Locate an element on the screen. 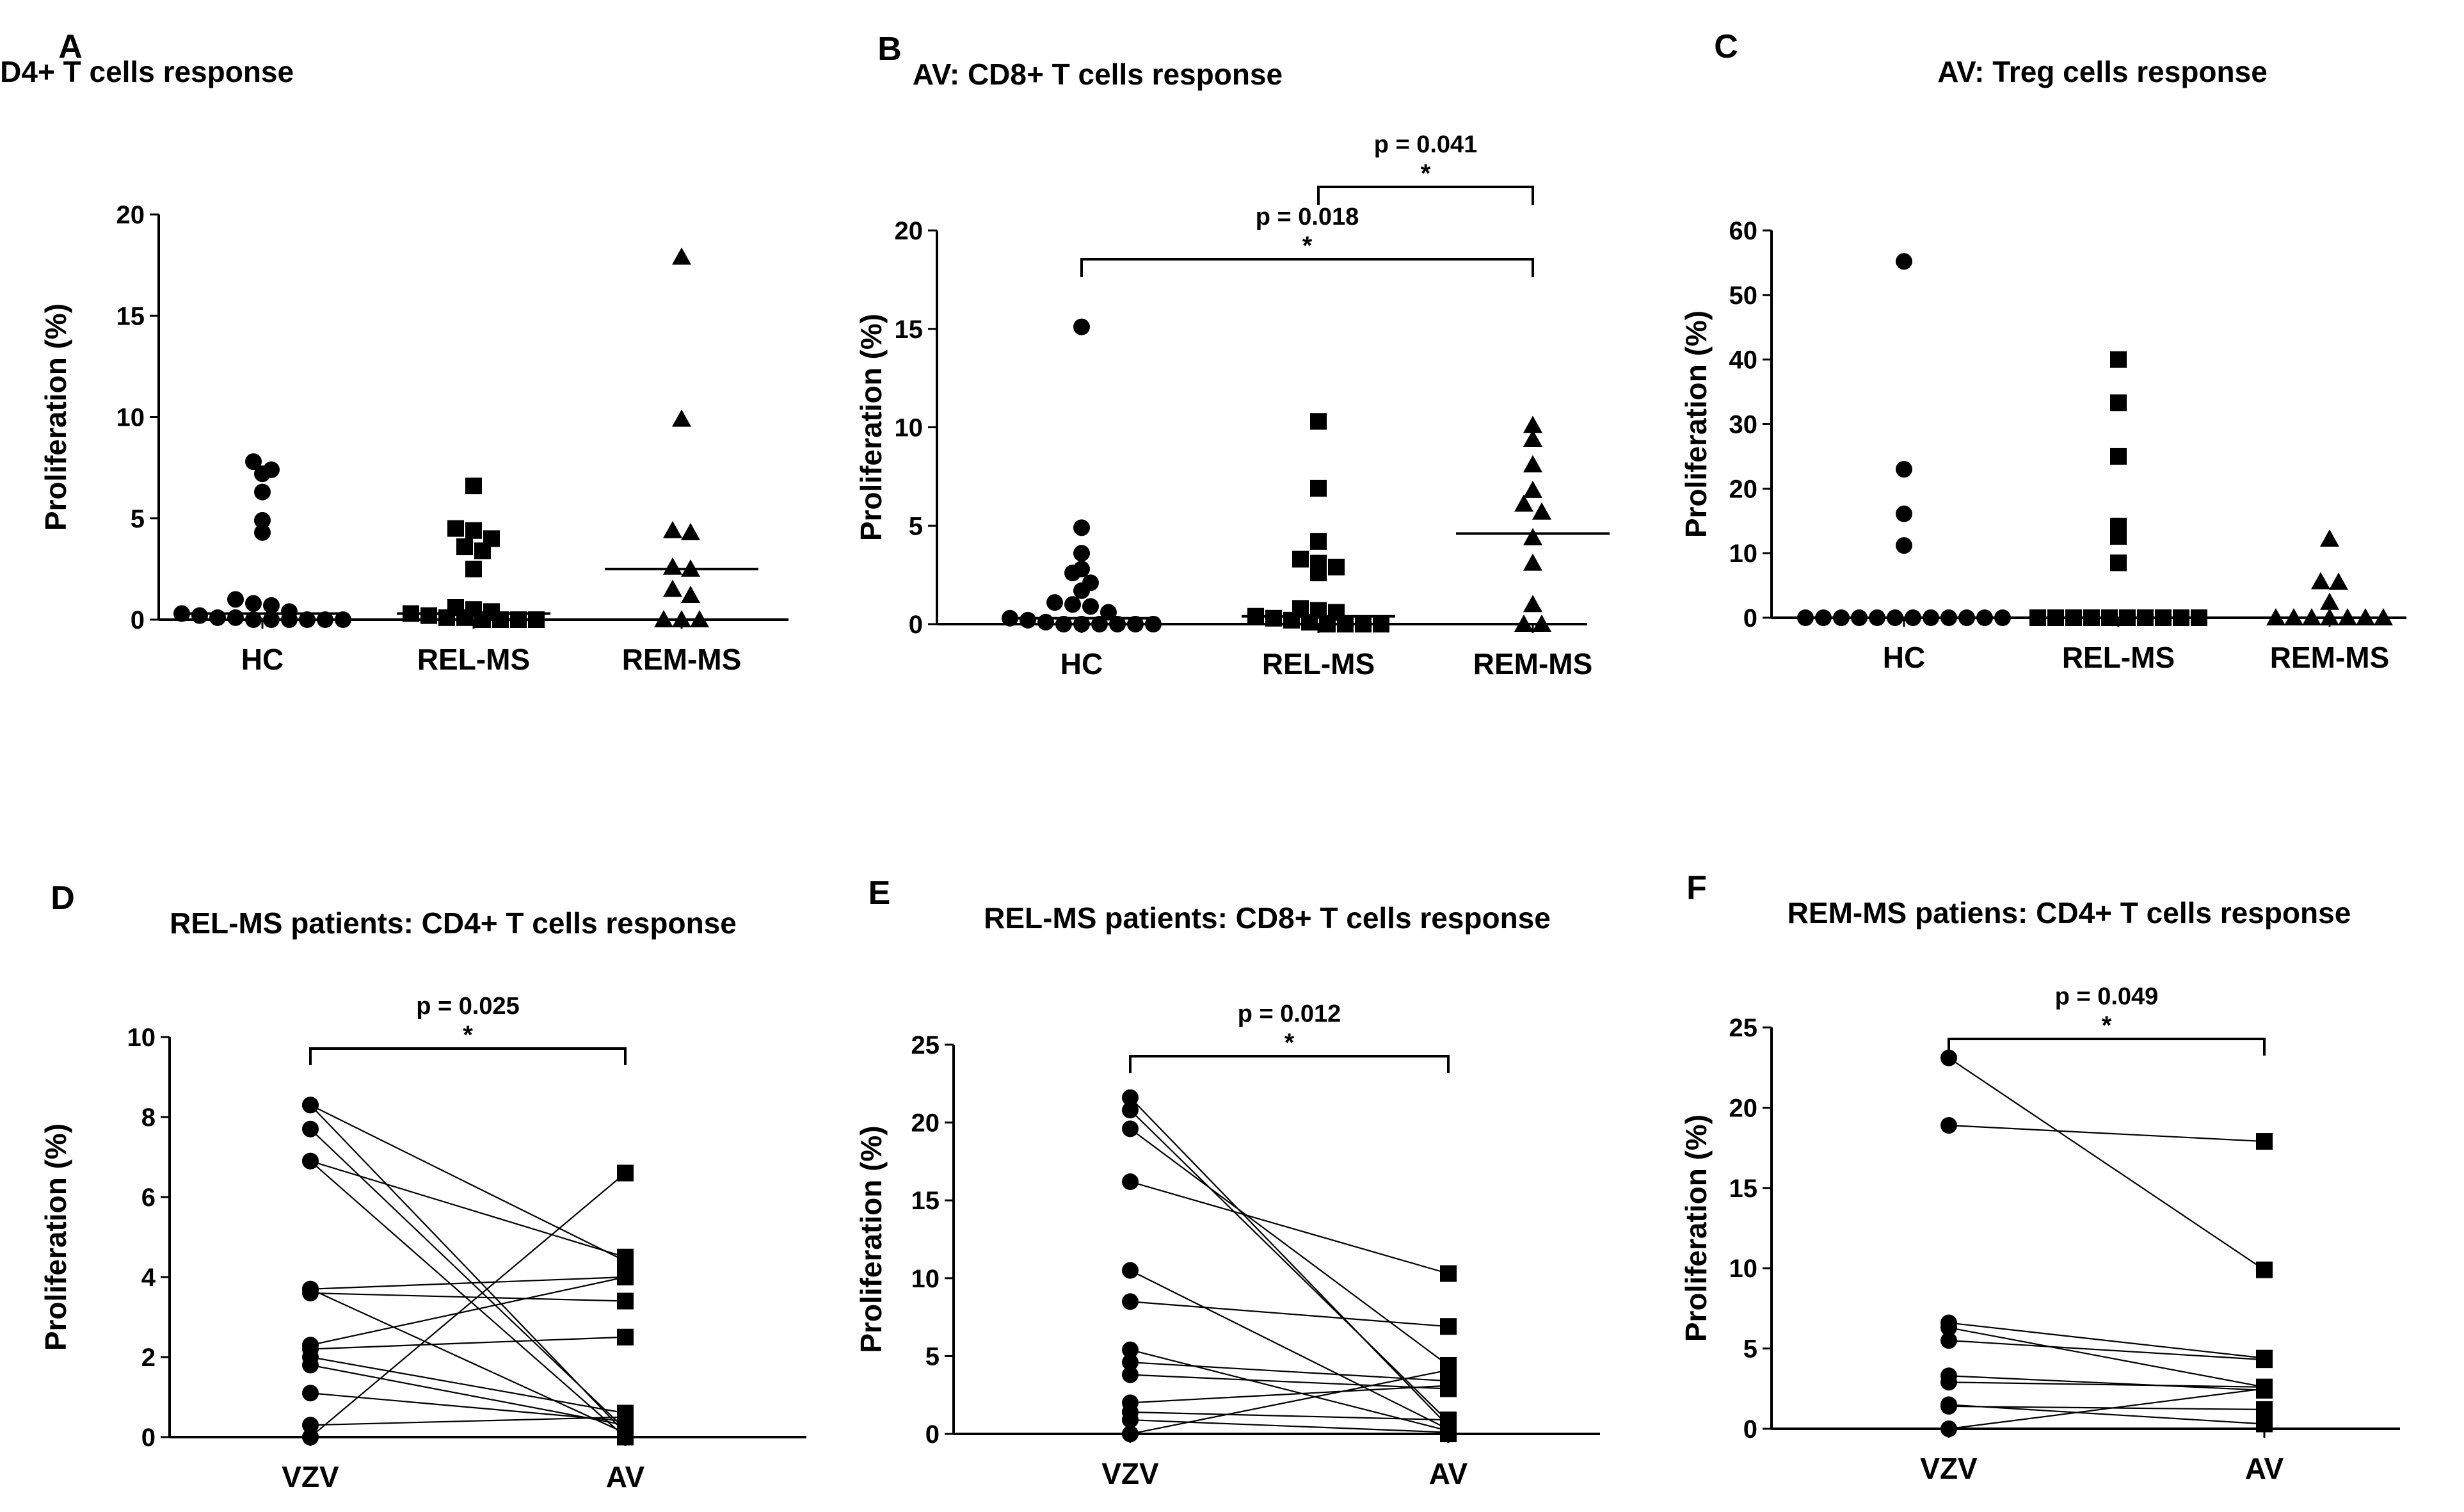 The height and width of the screenshot is (1512, 2464). panel-label: E is located at coordinates (879, 893).